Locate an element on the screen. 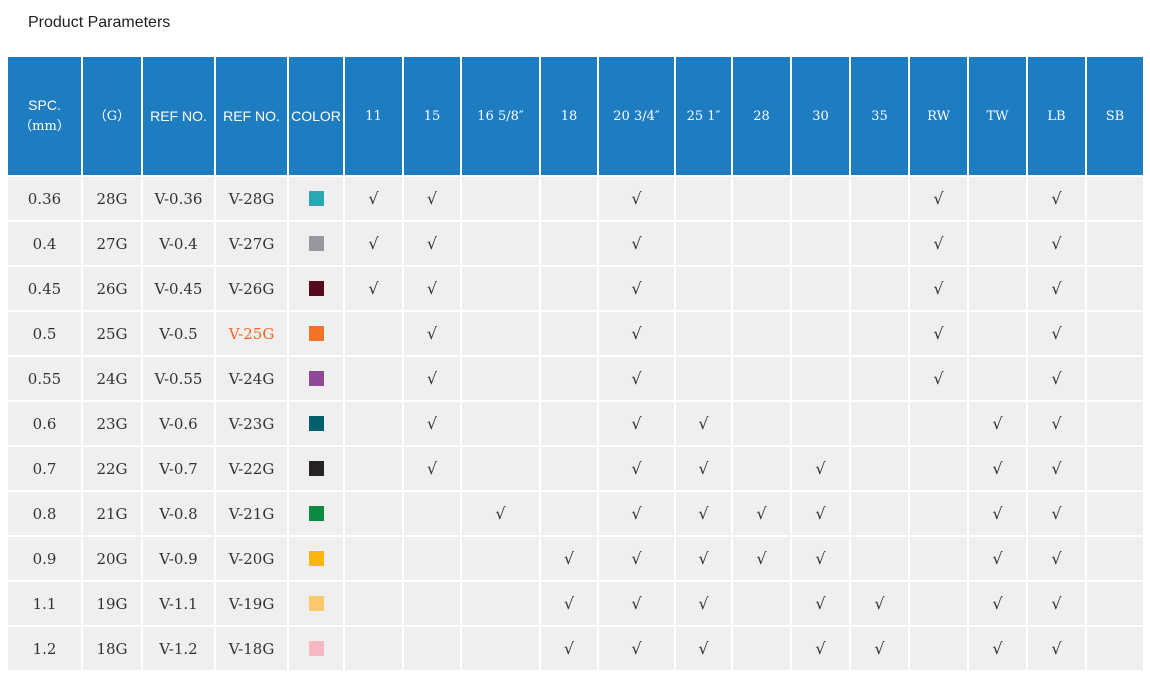 The image size is (1150, 700). column-header-label: 30 is located at coordinates (820, 116).